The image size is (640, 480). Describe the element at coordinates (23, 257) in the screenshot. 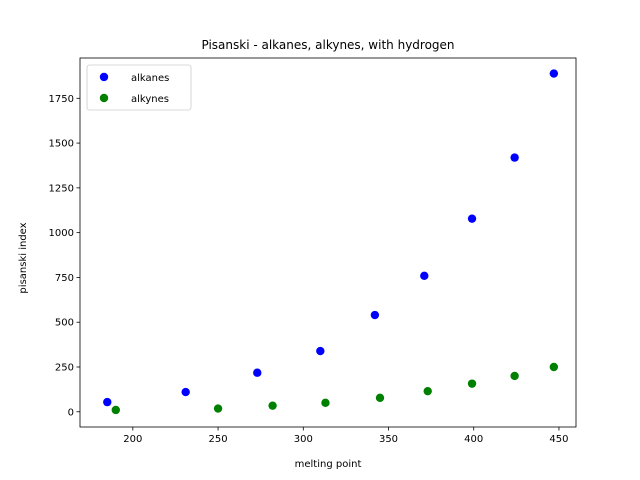

I see `y-axis-label: pisanski index` at that location.